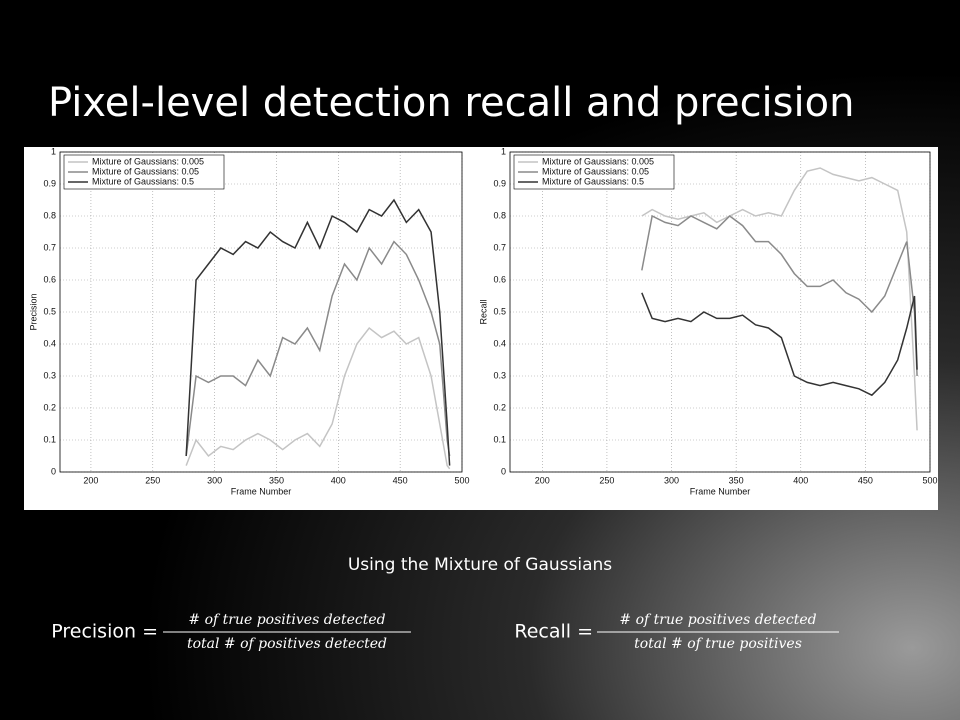 This screenshot has width=960, height=720. Describe the element at coordinates (104, 632) in the screenshot. I see `formula-label: Precision =` at that location.